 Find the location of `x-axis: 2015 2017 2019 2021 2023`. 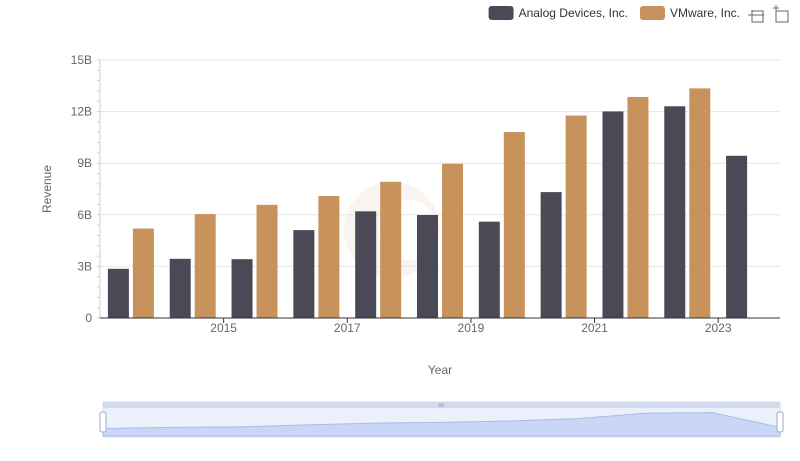

x-axis: 2015 2017 2019 2021 2023 is located at coordinates (440, 326).